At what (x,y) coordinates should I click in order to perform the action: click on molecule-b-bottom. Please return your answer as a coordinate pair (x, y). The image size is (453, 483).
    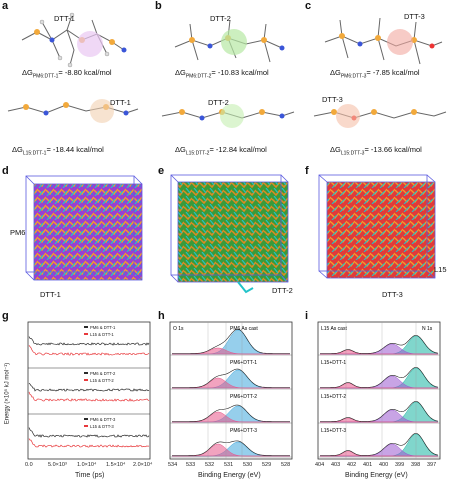
    Looking at the image, I should click on (228, 116).